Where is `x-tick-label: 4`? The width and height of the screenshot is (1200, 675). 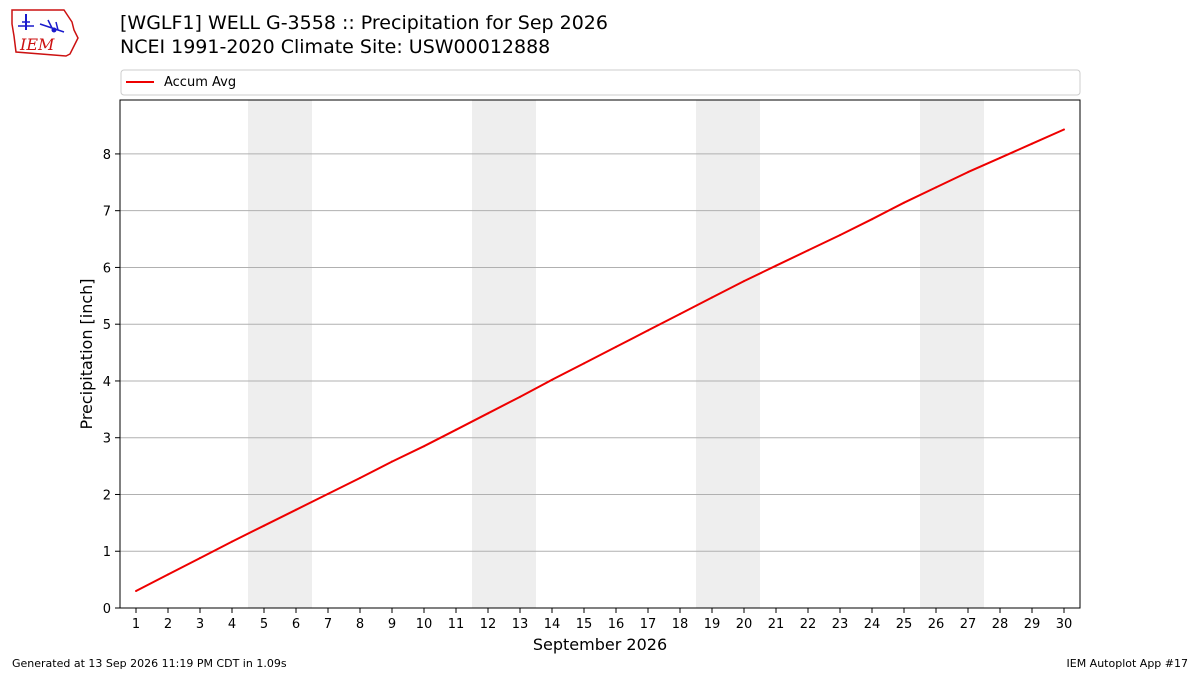
x-tick-label: 4 is located at coordinates (232, 624).